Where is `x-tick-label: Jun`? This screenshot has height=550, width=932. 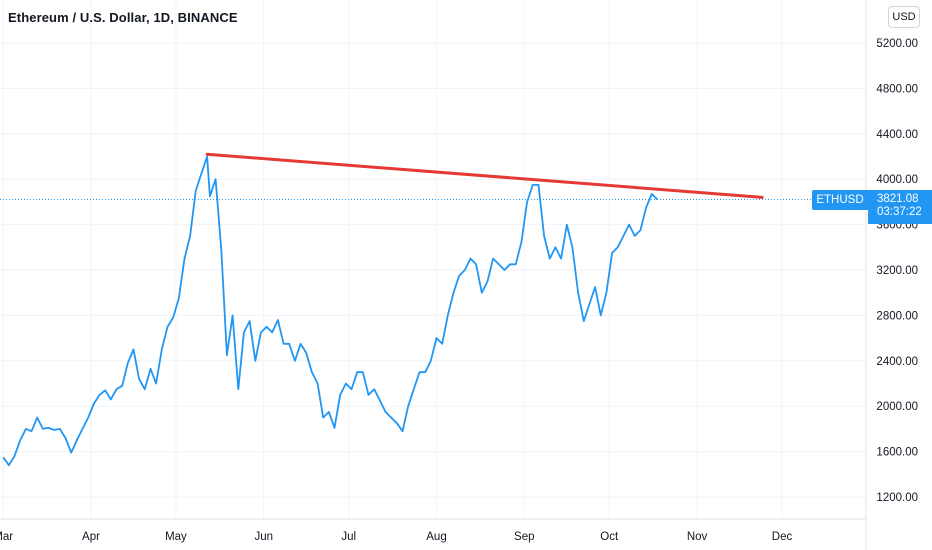
x-tick-label: Jun is located at coordinates (263, 537).